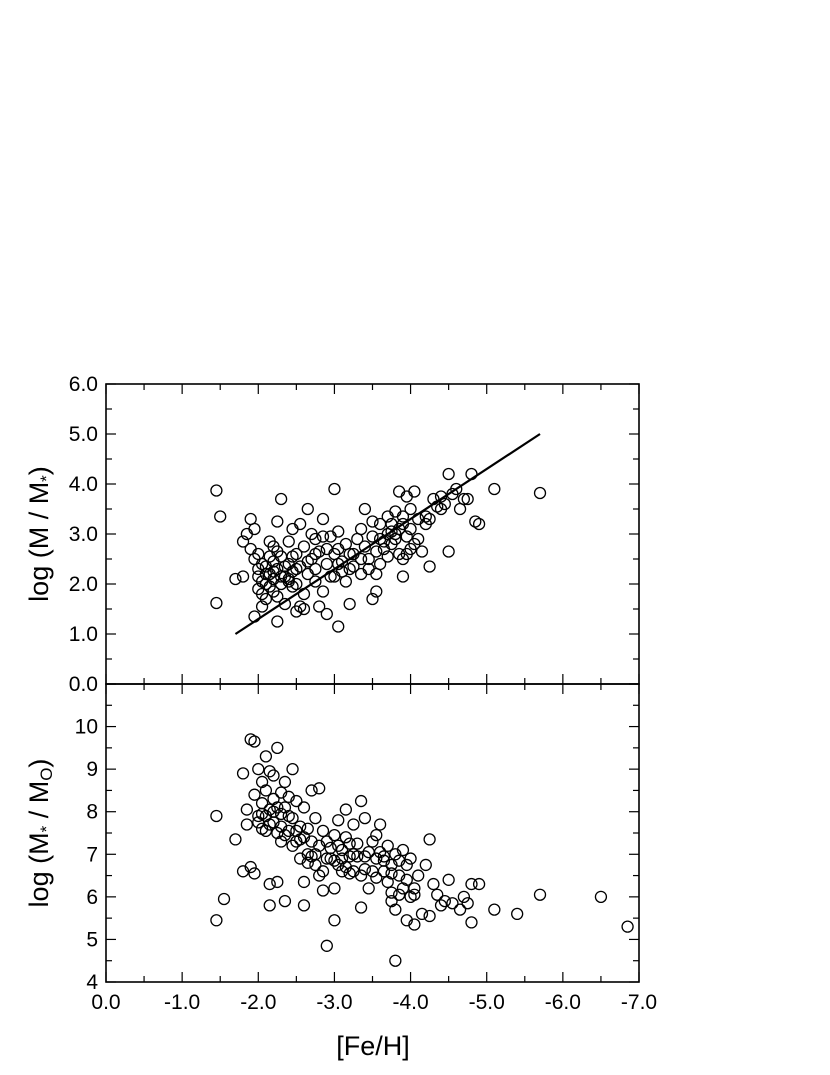 The height and width of the screenshot is (1075, 830). What do you see at coordinates (422, 850) in the screenshot?
I see `bottom-points` at bounding box center [422, 850].